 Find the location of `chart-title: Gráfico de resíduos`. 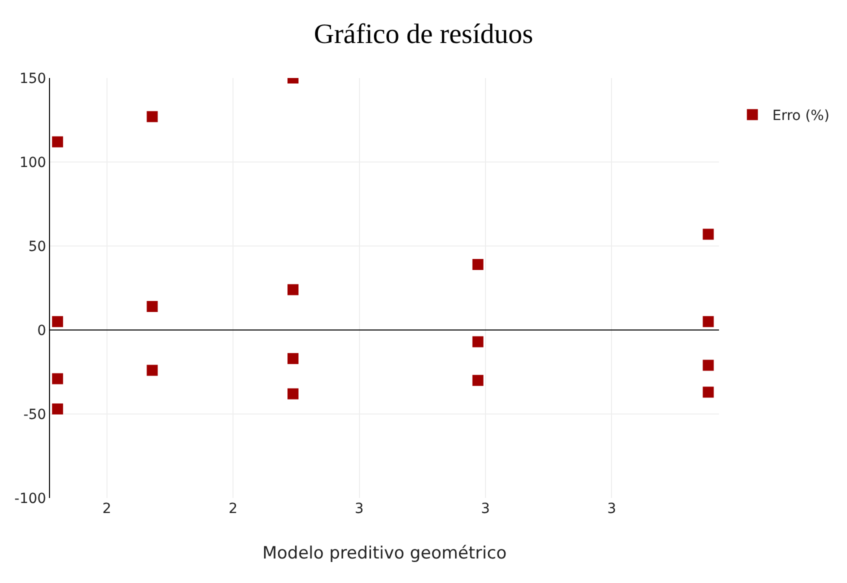

chart-title: Gráfico de resíduos is located at coordinates (424, 34).